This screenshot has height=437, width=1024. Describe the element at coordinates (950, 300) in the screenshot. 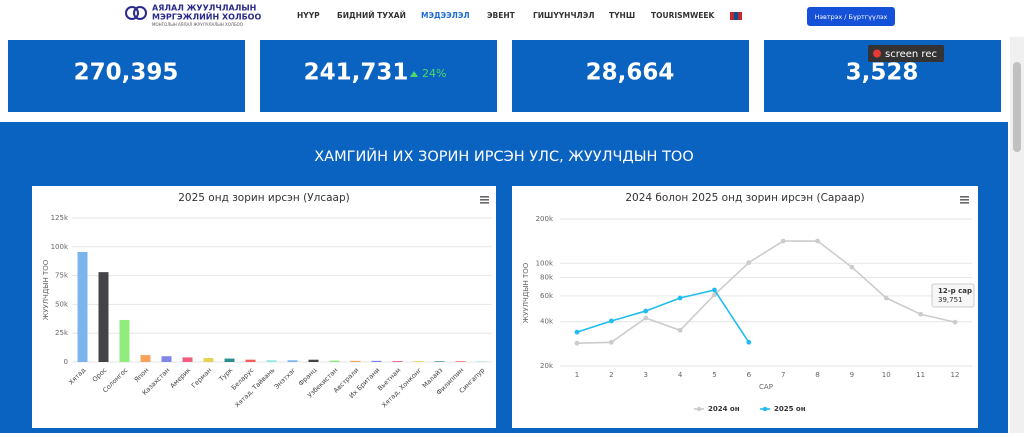

I see `tooltip-value: 39,751` at that location.